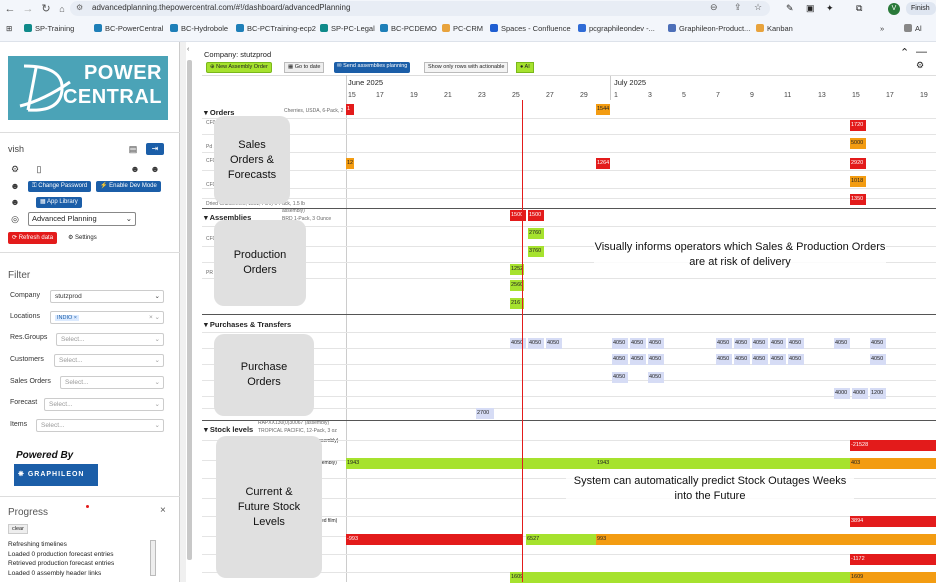 This screenshot has width=936, height=583. Describe the element at coordinates (758, 7) in the screenshot. I see `star-icon: ☆` at that location.